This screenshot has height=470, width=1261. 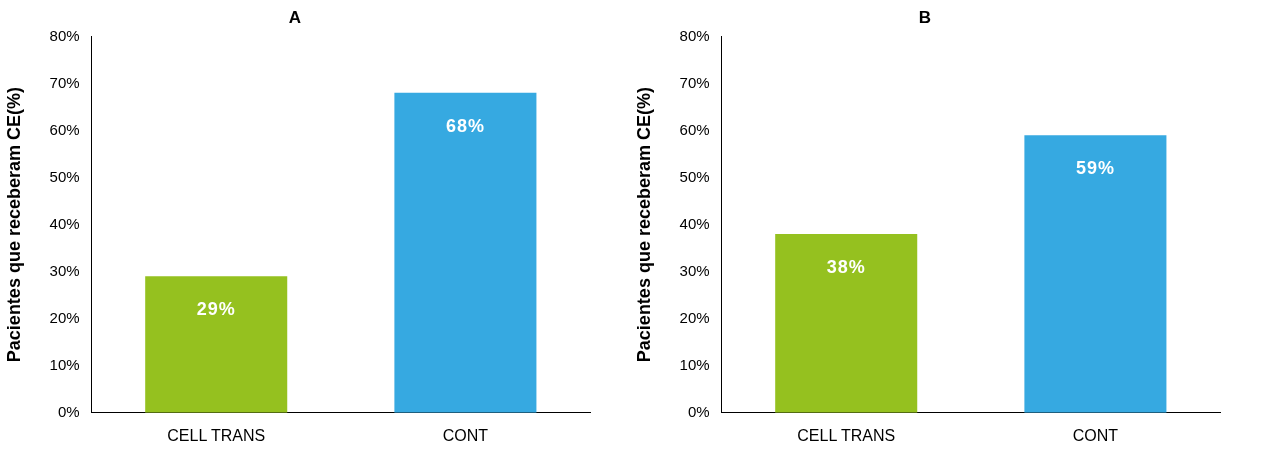 What do you see at coordinates (1095, 168) in the screenshot?
I see `data-label: 59%` at bounding box center [1095, 168].